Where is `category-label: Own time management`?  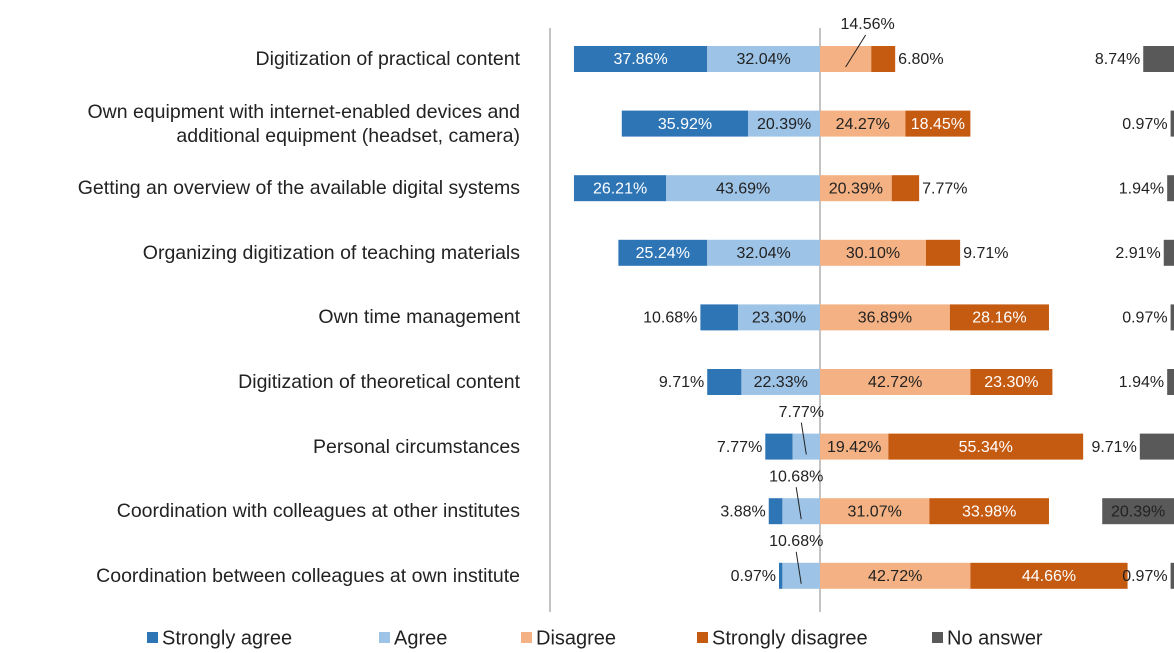 category-label: Own time management is located at coordinates (419, 317).